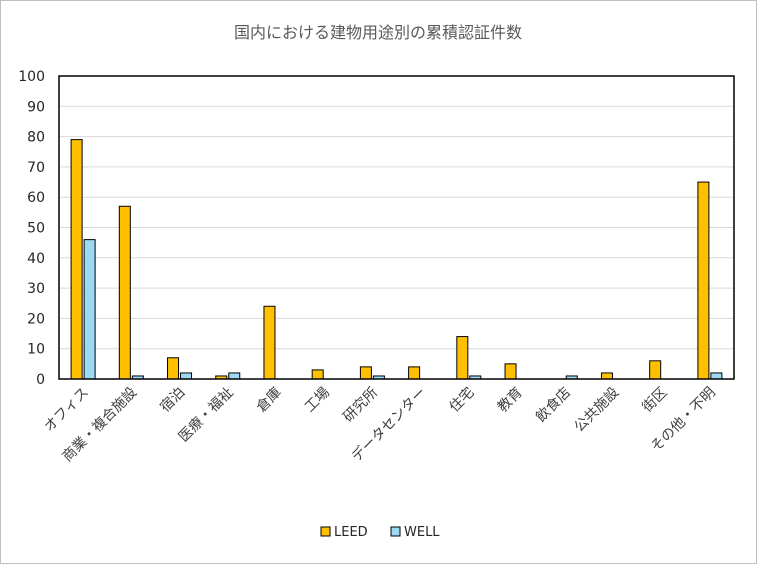 The height and width of the screenshot is (564, 757). I want to click on x-category-label: 宿泊, so click(173, 400).